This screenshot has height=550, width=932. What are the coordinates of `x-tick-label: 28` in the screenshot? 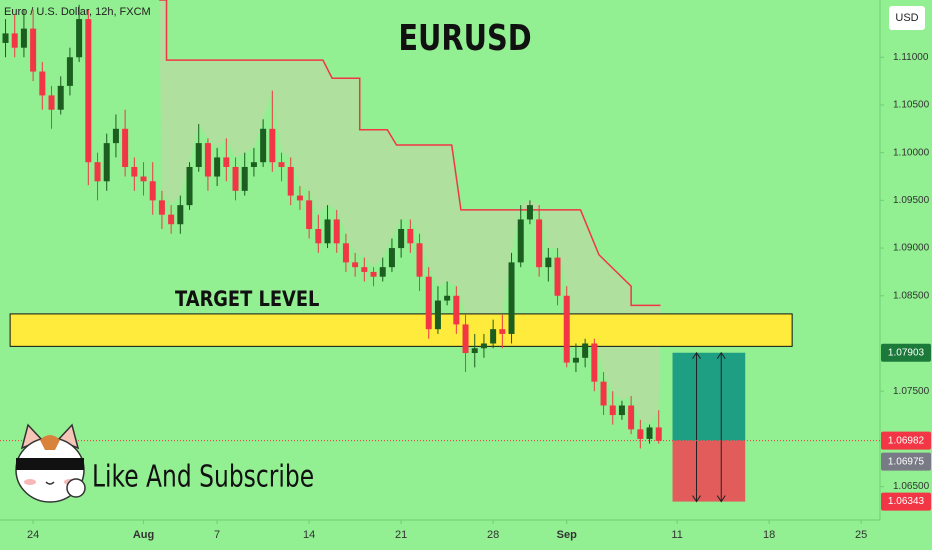 It's located at (493, 535).